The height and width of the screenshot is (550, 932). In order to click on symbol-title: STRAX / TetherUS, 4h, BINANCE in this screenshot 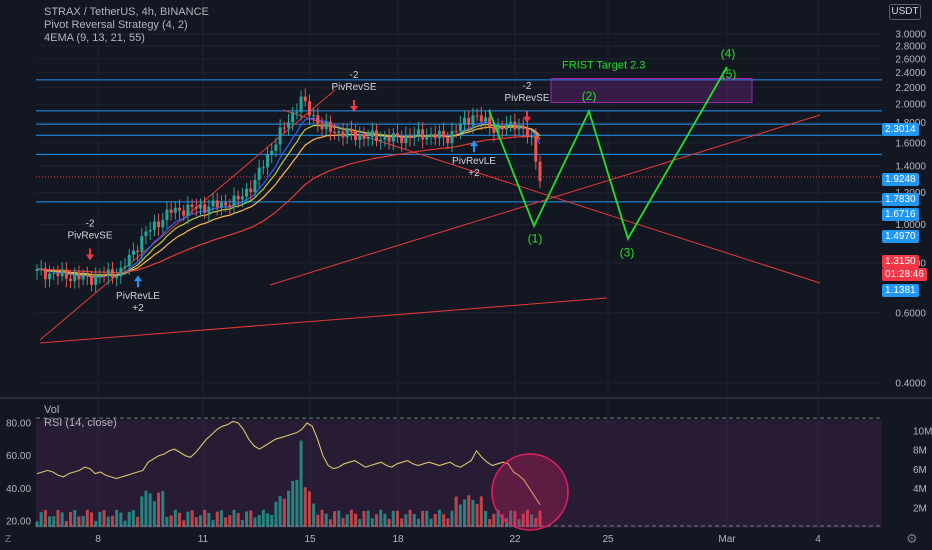, I will do `click(126, 12)`.